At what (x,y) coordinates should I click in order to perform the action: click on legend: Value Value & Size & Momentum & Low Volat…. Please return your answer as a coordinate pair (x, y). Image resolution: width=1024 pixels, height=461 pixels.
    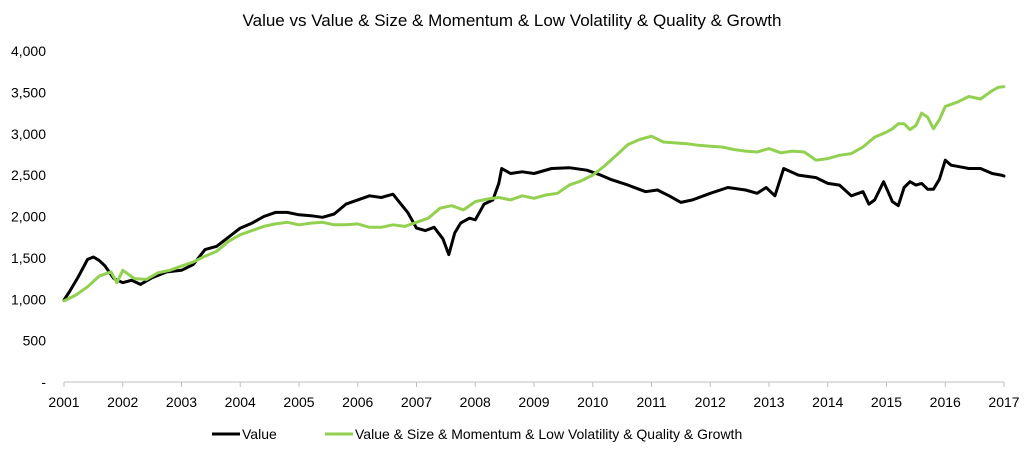
    Looking at the image, I should click on (477, 434).